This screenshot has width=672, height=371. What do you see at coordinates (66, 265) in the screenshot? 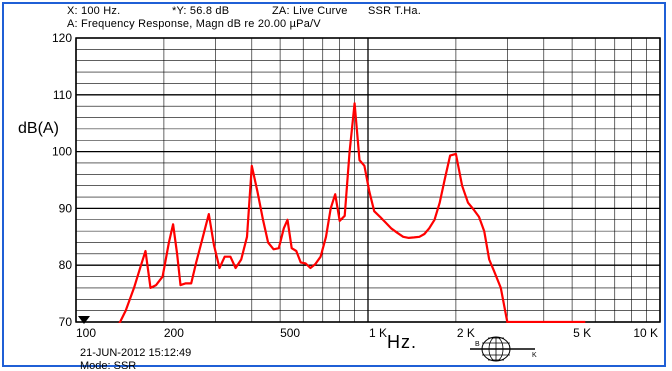
I see `y-tick-label: 80` at bounding box center [66, 265].